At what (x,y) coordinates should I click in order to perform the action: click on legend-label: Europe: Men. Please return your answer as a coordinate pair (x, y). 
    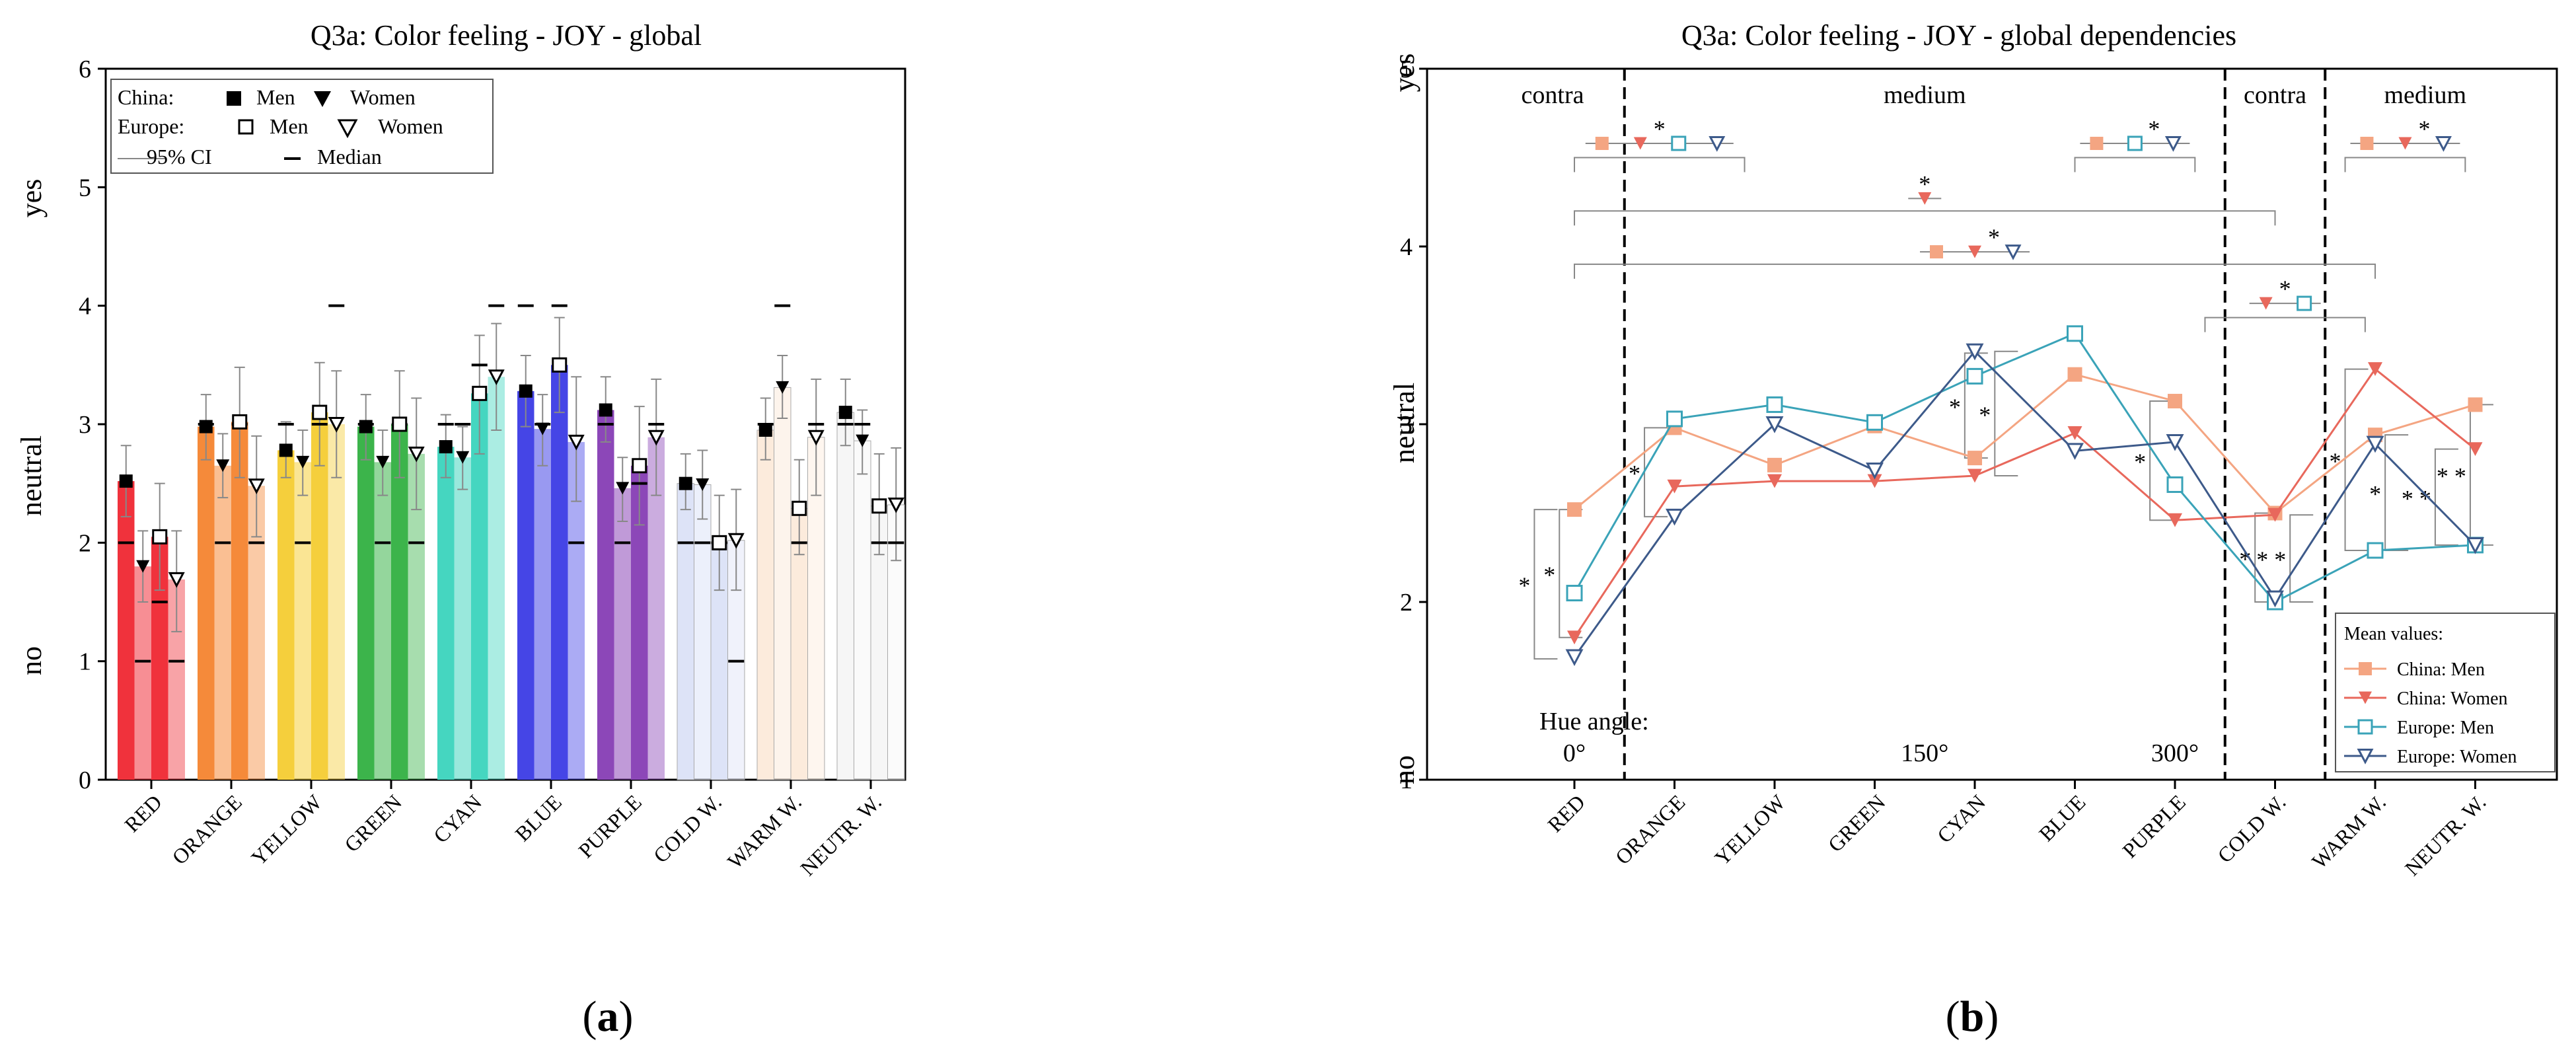
    Looking at the image, I should click on (2445, 728).